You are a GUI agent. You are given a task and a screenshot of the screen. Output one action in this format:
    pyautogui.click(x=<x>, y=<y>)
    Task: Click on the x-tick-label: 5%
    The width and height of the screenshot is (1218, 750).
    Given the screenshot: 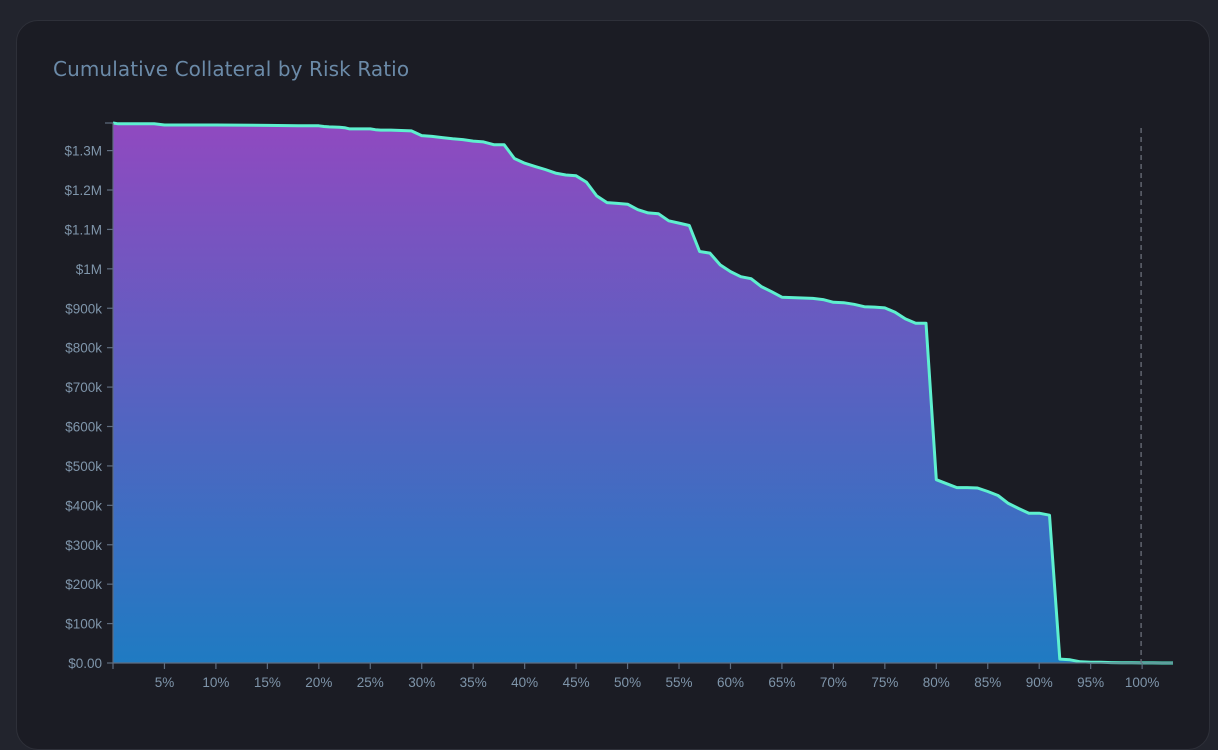 What is the action you would take?
    pyautogui.click(x=165, y=682)
    